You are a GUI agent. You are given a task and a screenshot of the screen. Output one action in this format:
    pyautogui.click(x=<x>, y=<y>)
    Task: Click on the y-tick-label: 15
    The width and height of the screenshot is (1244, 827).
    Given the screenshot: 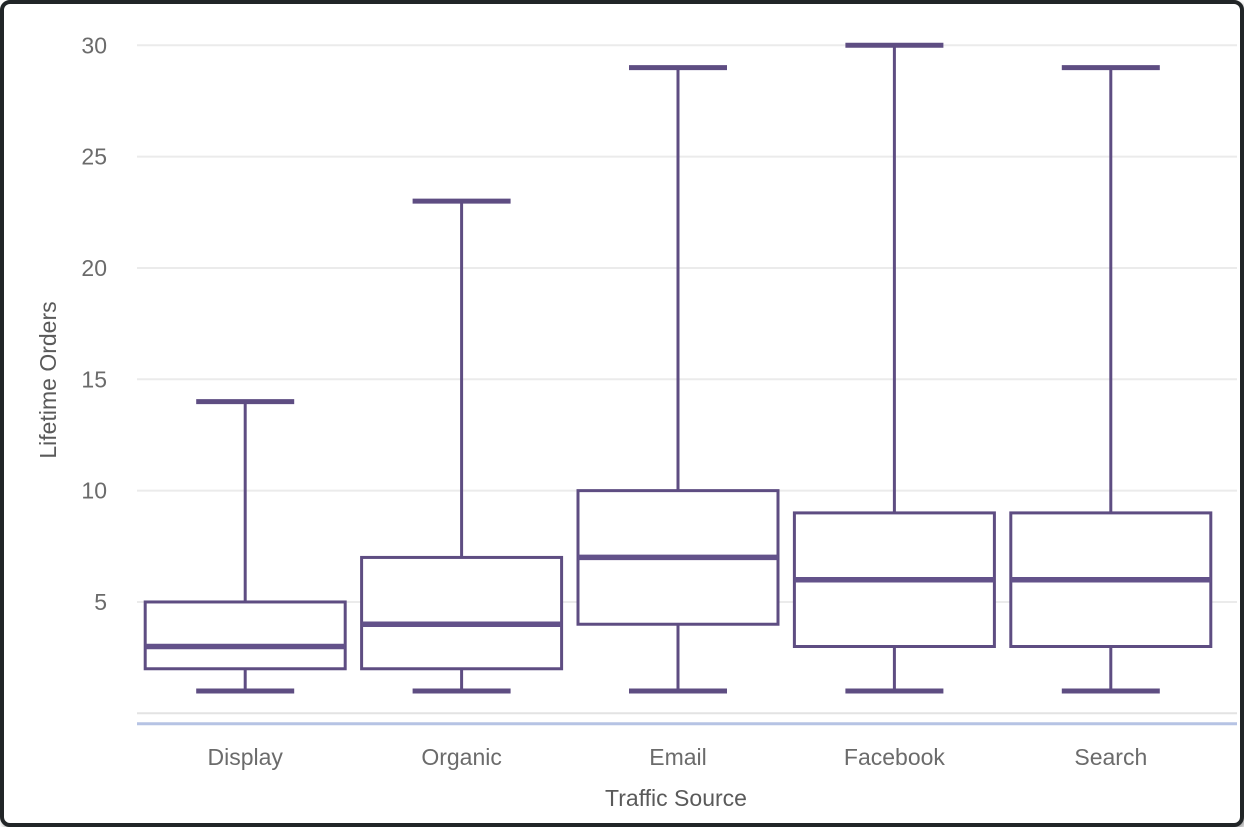 What is the action you would take?
    pyautogui.click(x=94, y=379)
    